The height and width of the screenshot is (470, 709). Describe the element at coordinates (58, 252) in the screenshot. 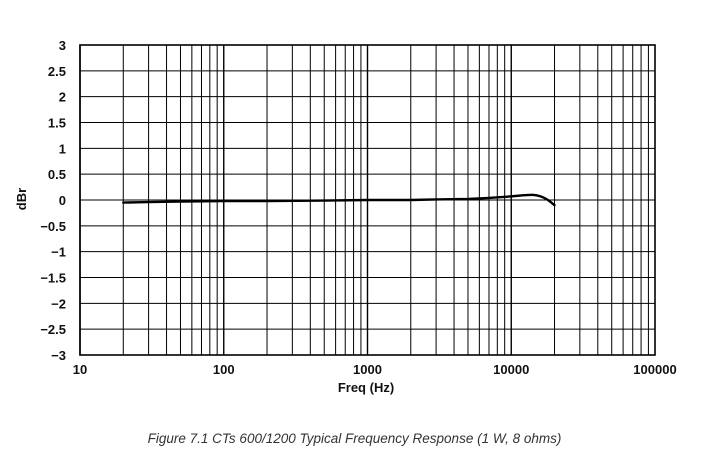

I see `y-tick-label: −1` at that location.